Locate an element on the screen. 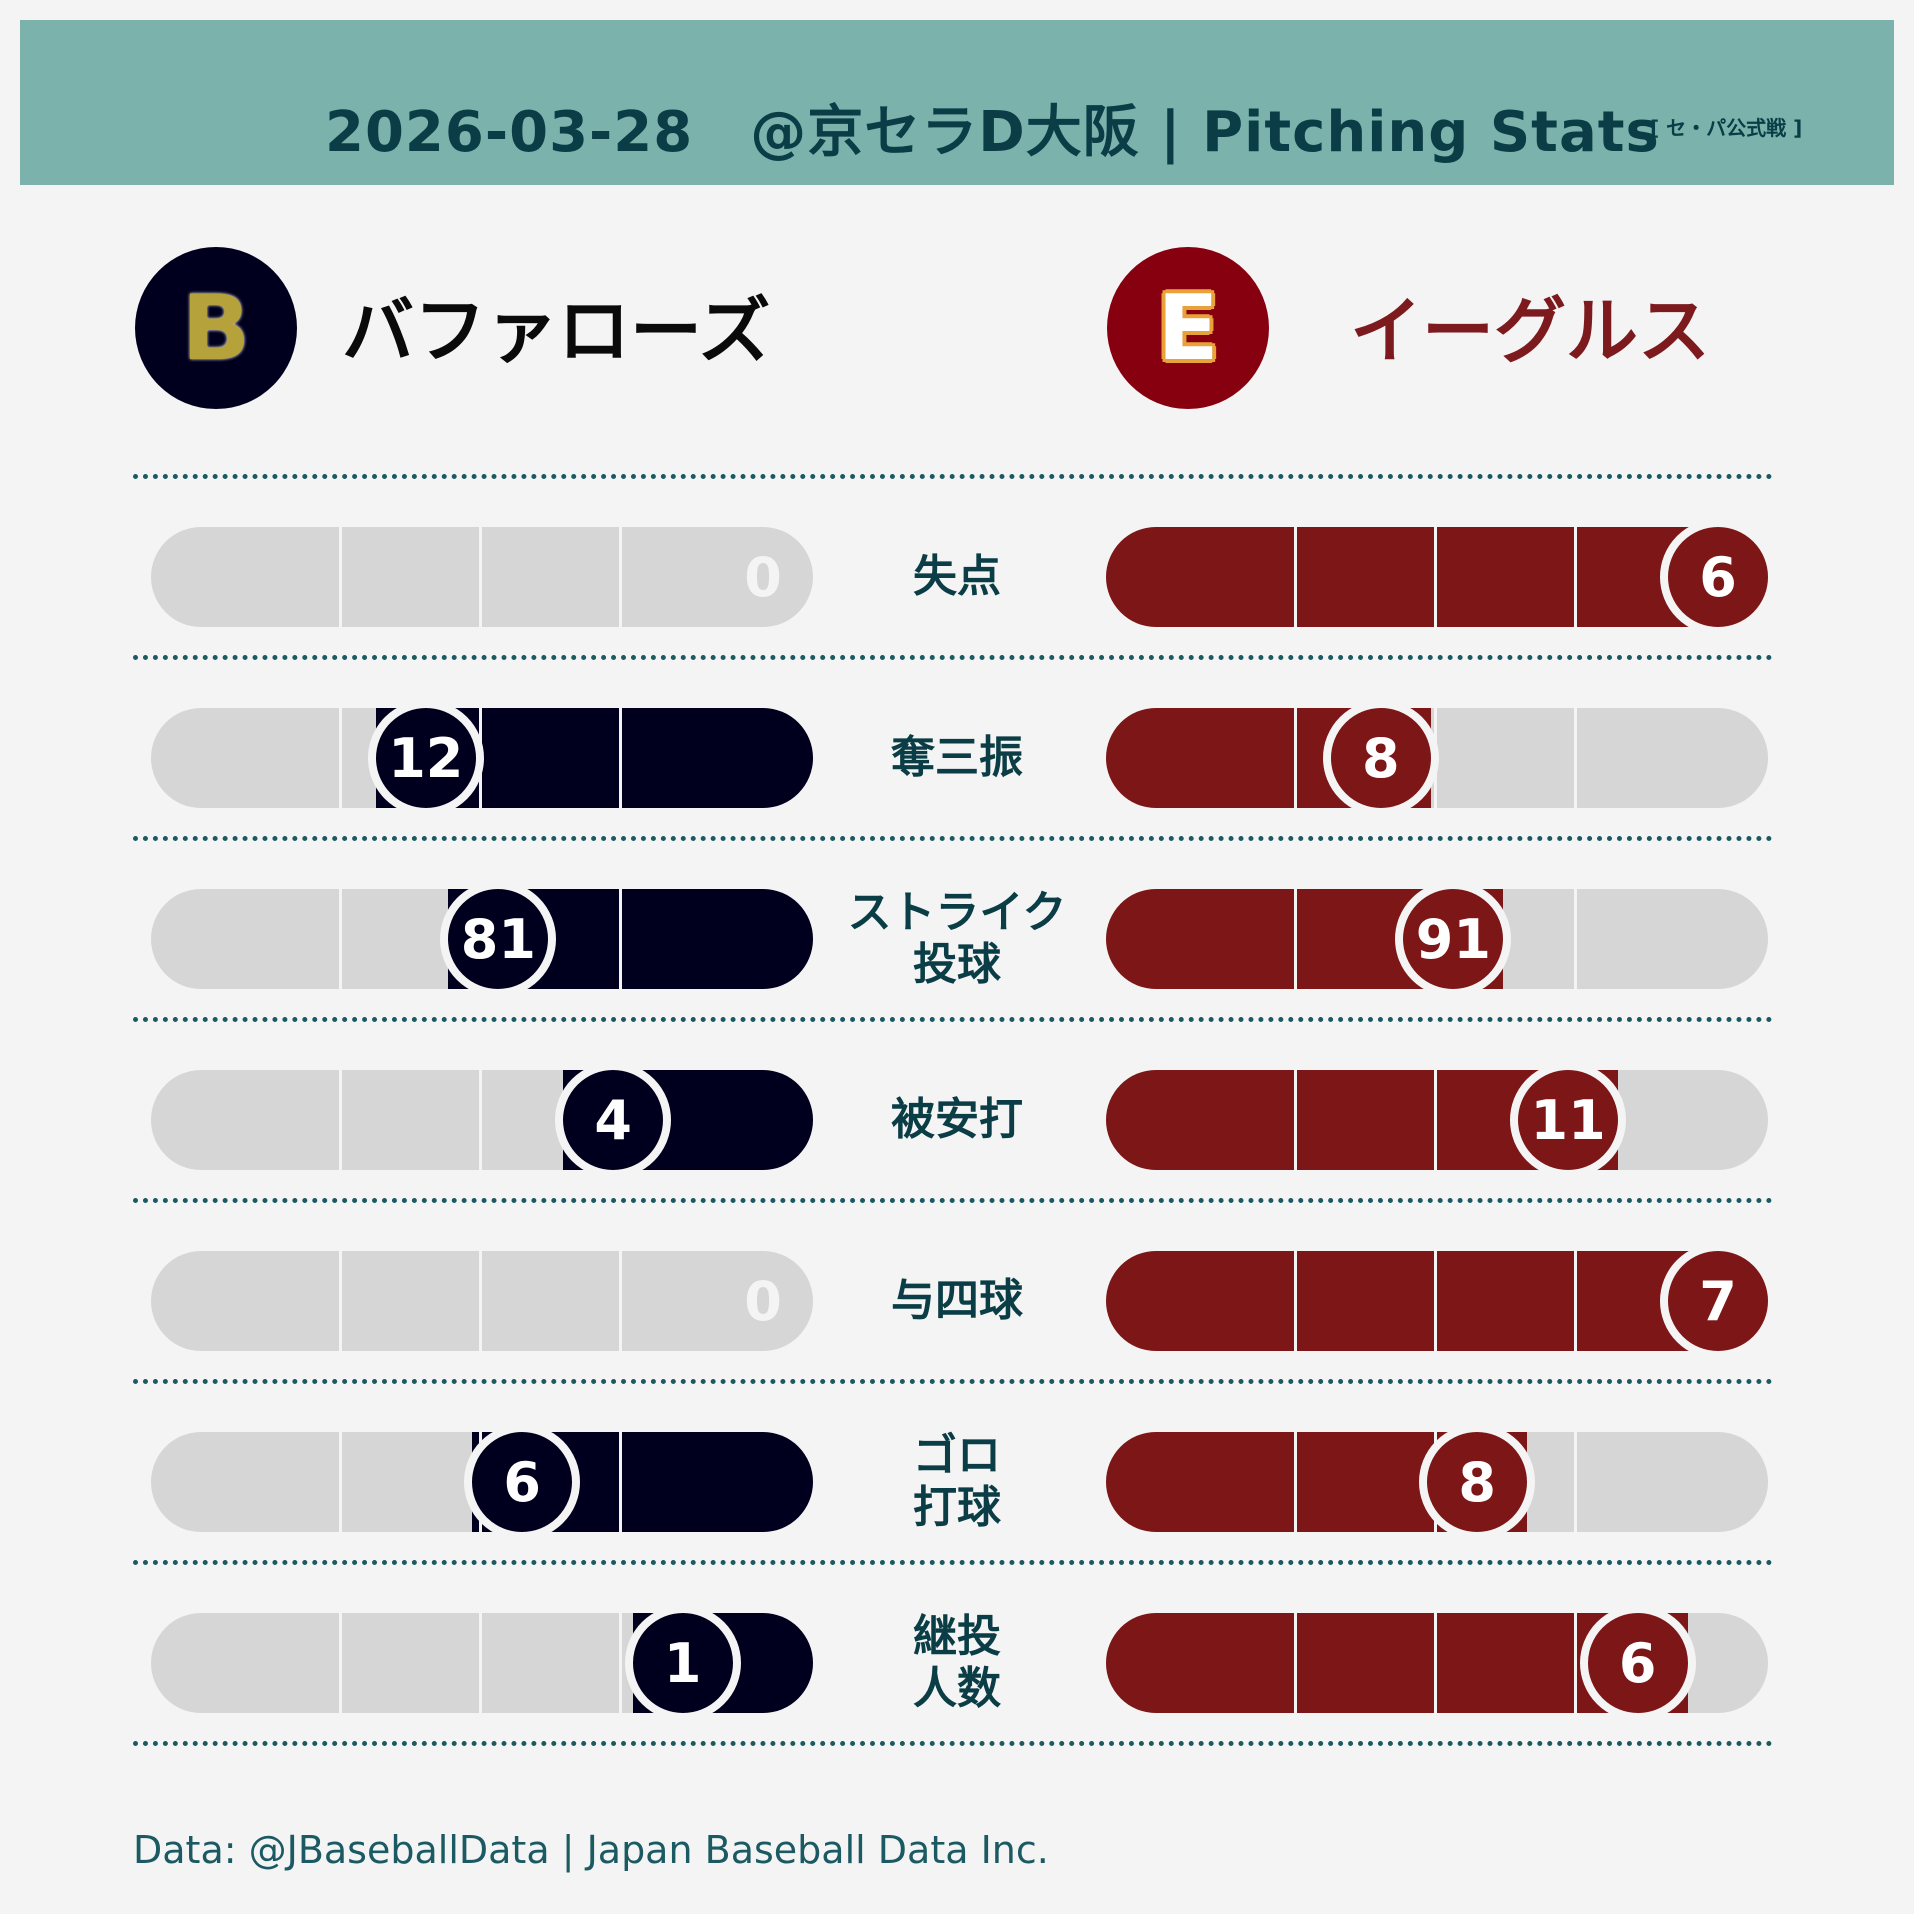  team-name-eagles: イーグルス is located at coordinates (1530, 331).